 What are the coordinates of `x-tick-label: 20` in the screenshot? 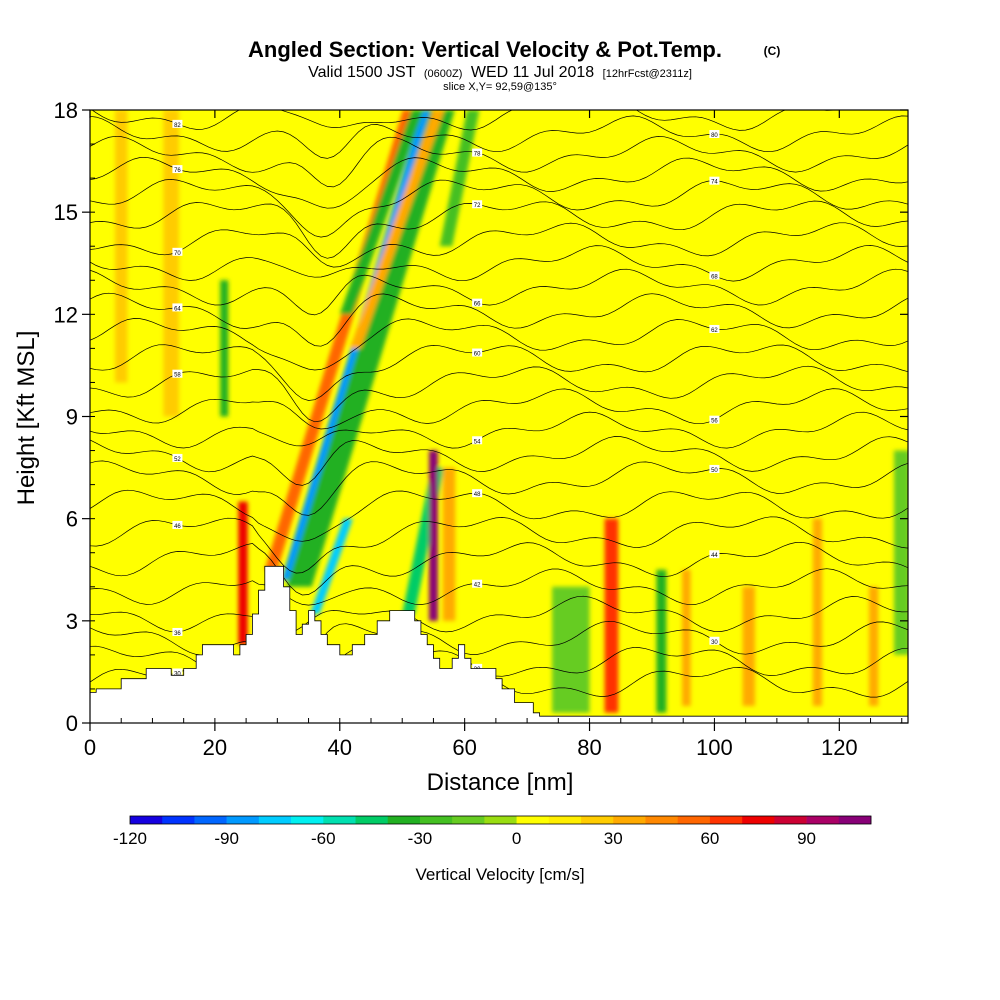 It's located at (215, 747).